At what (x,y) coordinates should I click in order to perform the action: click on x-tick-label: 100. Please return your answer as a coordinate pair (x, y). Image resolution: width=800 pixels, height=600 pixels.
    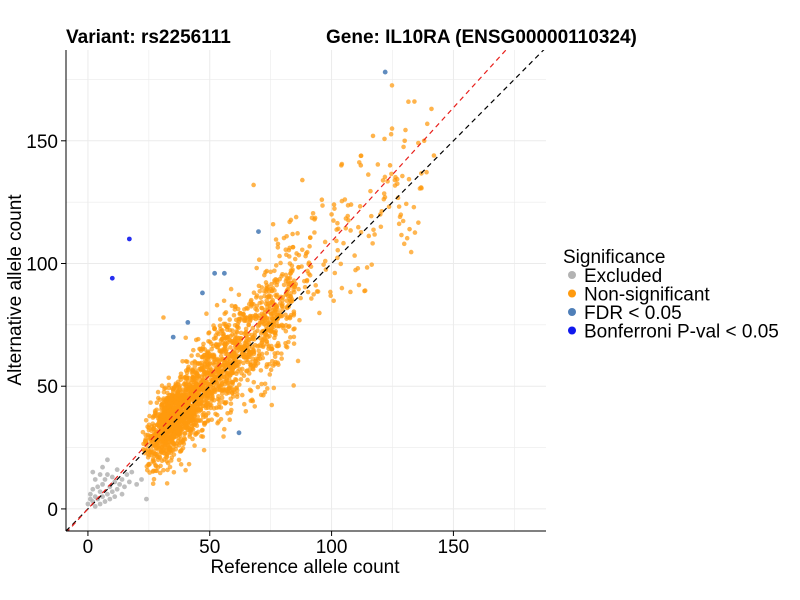
    Looking at the image, I should click on (332, 547).